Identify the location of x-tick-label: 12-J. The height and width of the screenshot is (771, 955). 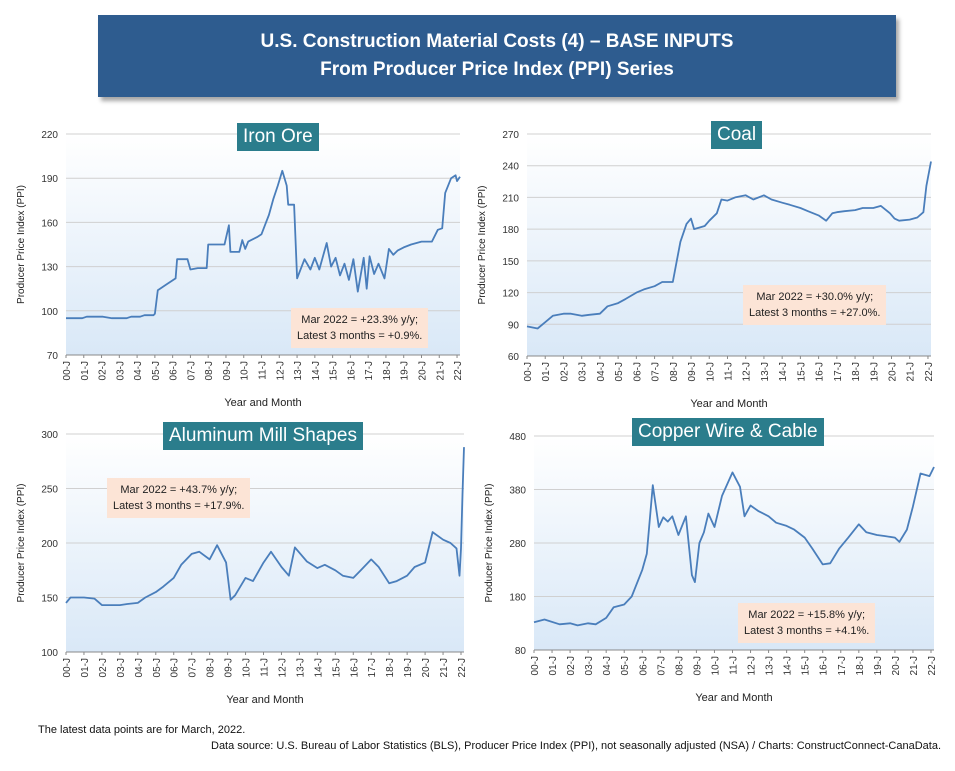
(280, 370).